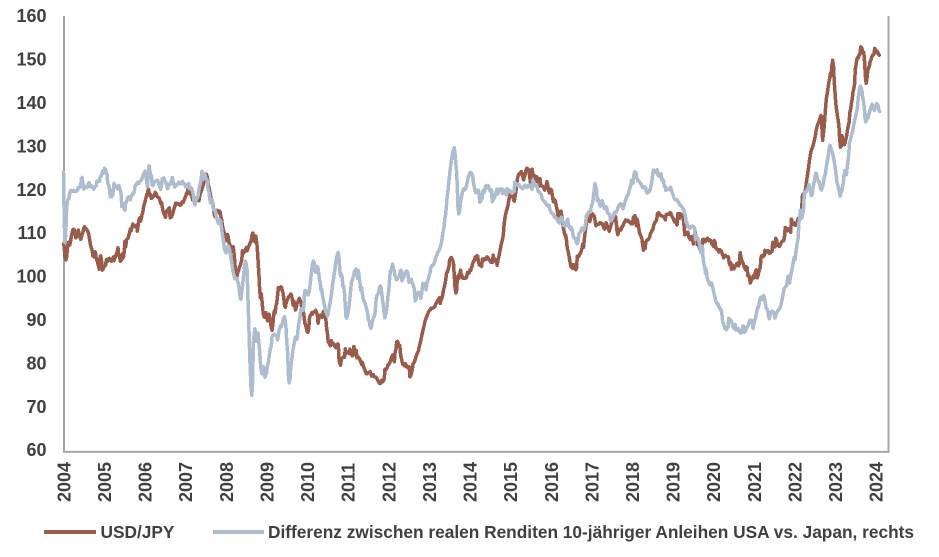 This screenshot has width=939, height=557. I want to click on svg-text: 2008, so click(227, 482).